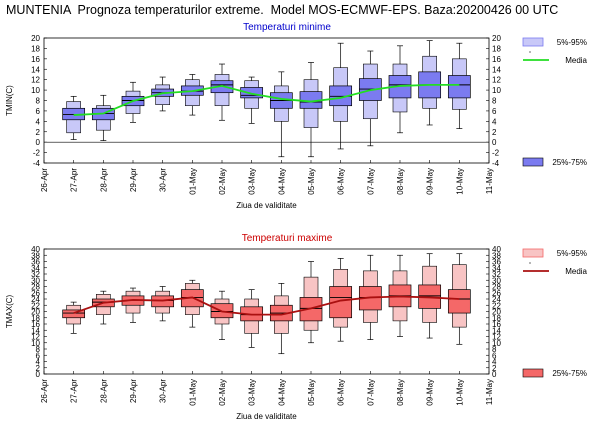  What do you see at coordinates (74, 180) in the screenshot?
I see `x-tick-label: 27-Apr` at bounding box center [74, 180].